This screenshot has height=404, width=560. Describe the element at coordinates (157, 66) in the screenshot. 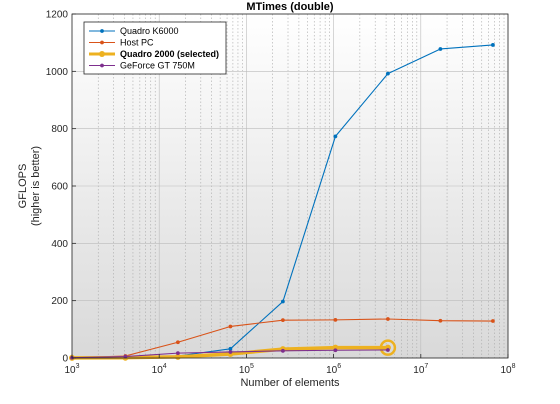

I see `legend-entry-label: GeForce GT 750M` at that location.